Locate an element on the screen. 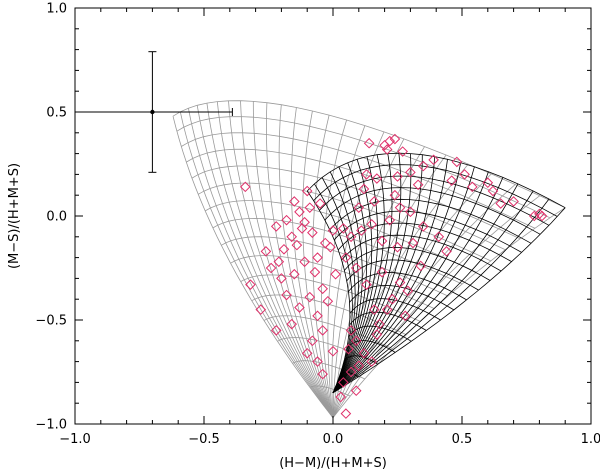 Image resolution: width=600 pixels, height=473 pixels. error-bar is located at coordinates (155, 112).